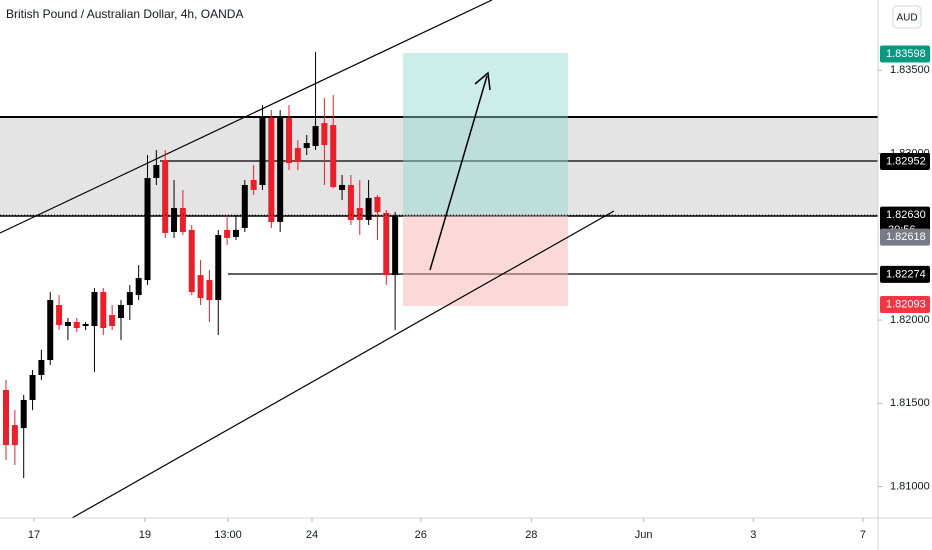 The height and width of the screenshot is (550, 932). What do you see at coordinates (421, 535) in the screenshot?
I see `x-tick-label: 26` at bounding box center [421, 535].